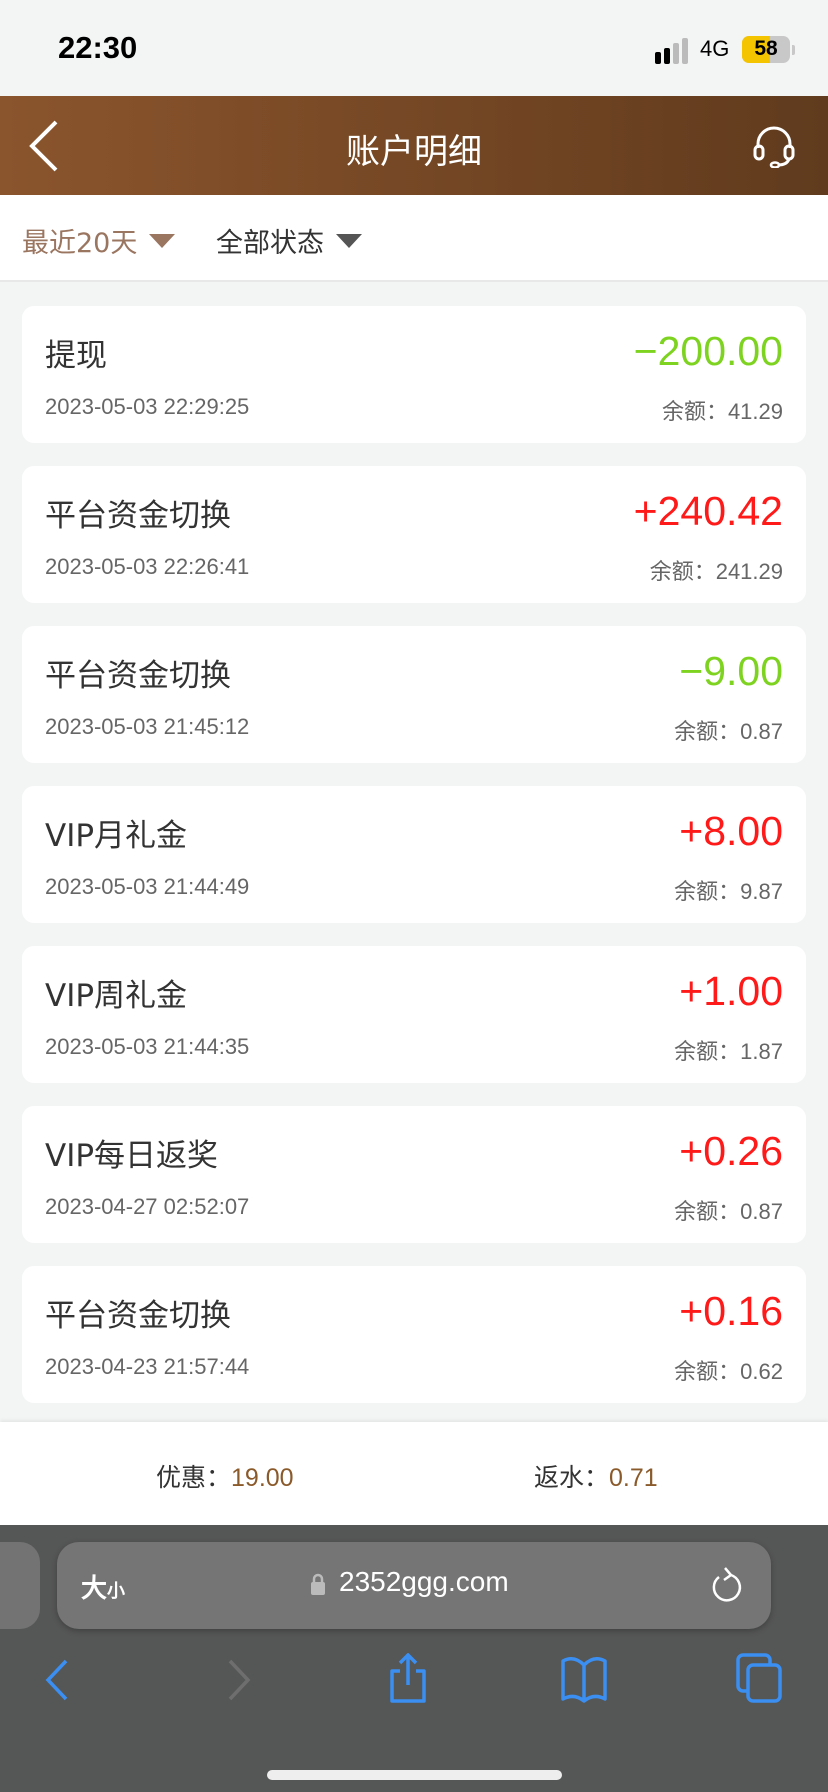 The image size is (828, 1792). Describe the element at coordinates (414, 854) in the screenshot. I see `transaction-card: VIP月礼金 +8.00 2023-05-03 21:44:49 余额：9.87` at that location.